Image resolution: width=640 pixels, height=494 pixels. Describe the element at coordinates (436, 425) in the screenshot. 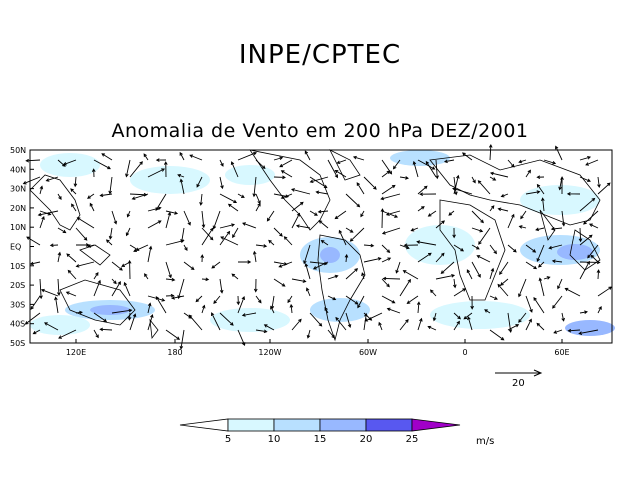

I see `colorbar-high-triangle` at that location.